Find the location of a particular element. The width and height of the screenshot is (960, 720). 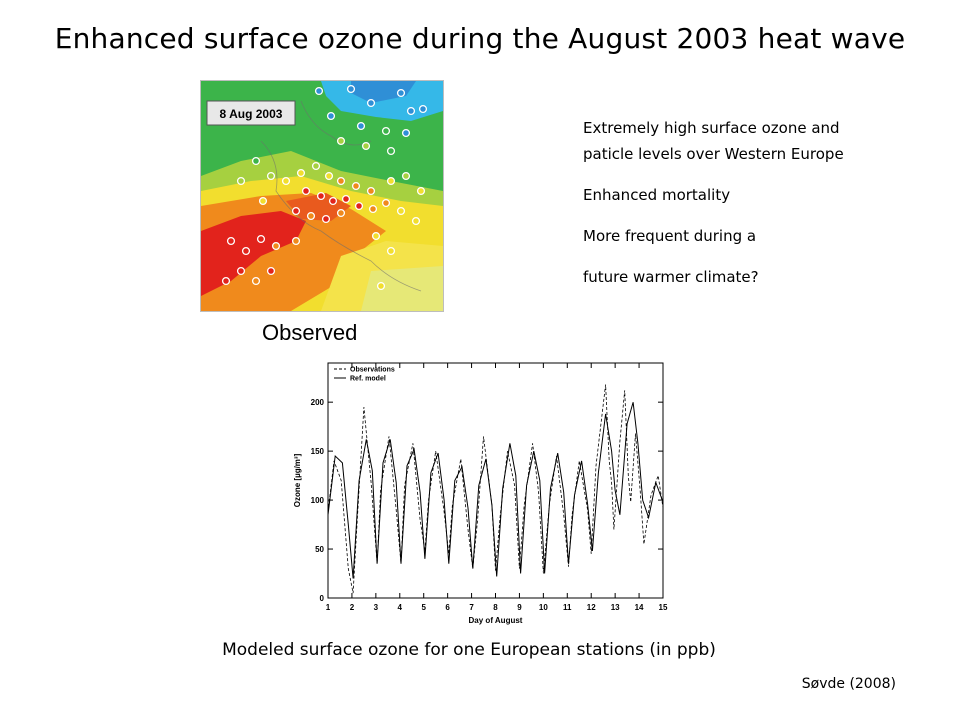

x-tick-label: 14 is located at coordinates (639, 607).